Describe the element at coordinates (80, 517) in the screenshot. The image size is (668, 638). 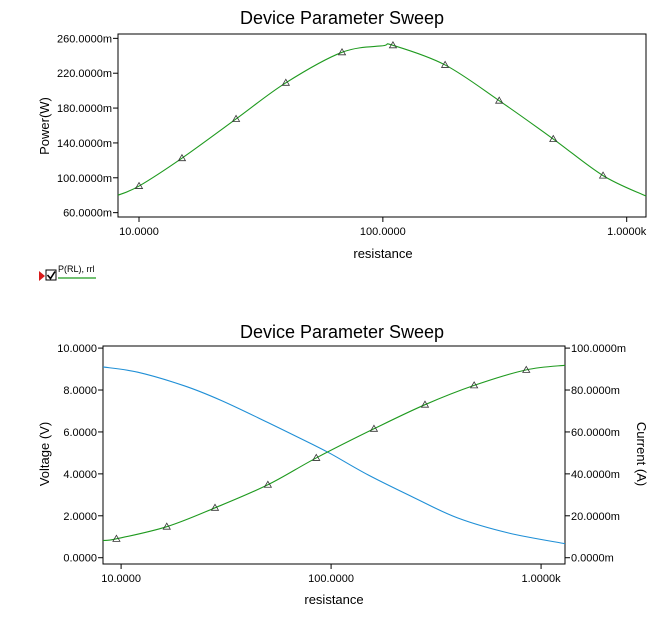
I see `y-tick-label: 2.0000` at that location.